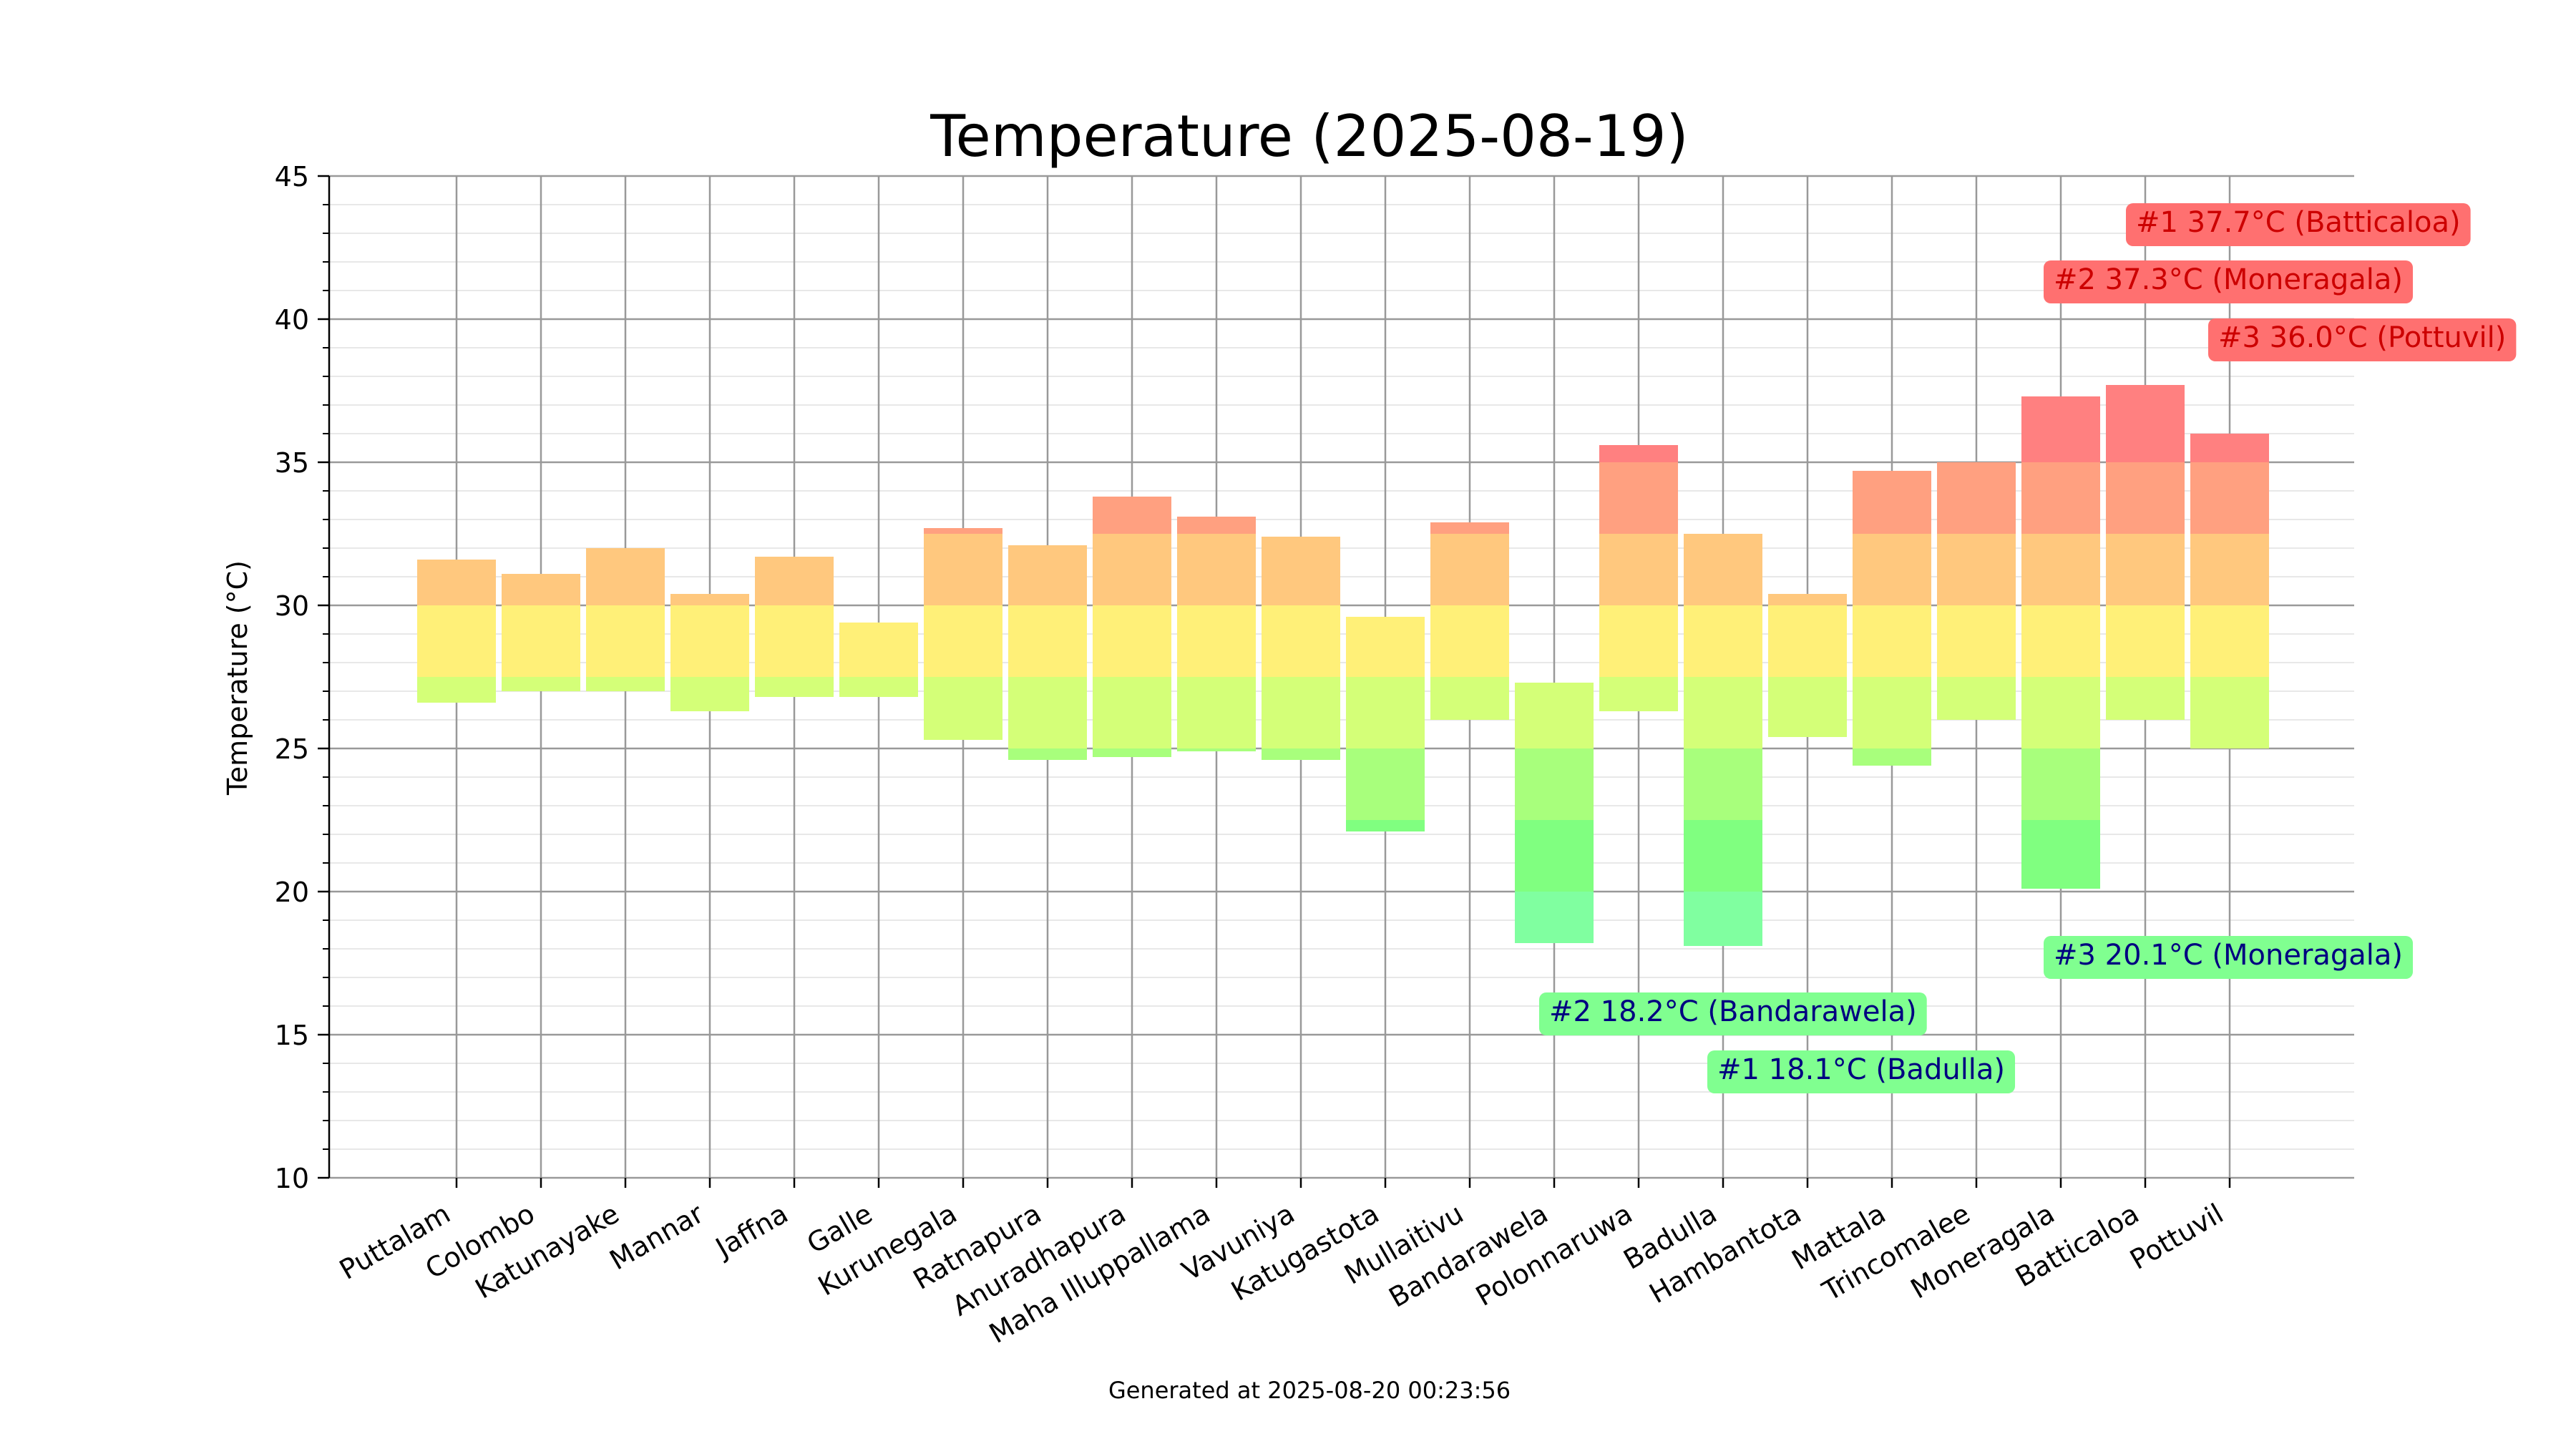  Describe the element at coordinates (1892, 618) in the screenshot. I see `bar-mattala` at that location.